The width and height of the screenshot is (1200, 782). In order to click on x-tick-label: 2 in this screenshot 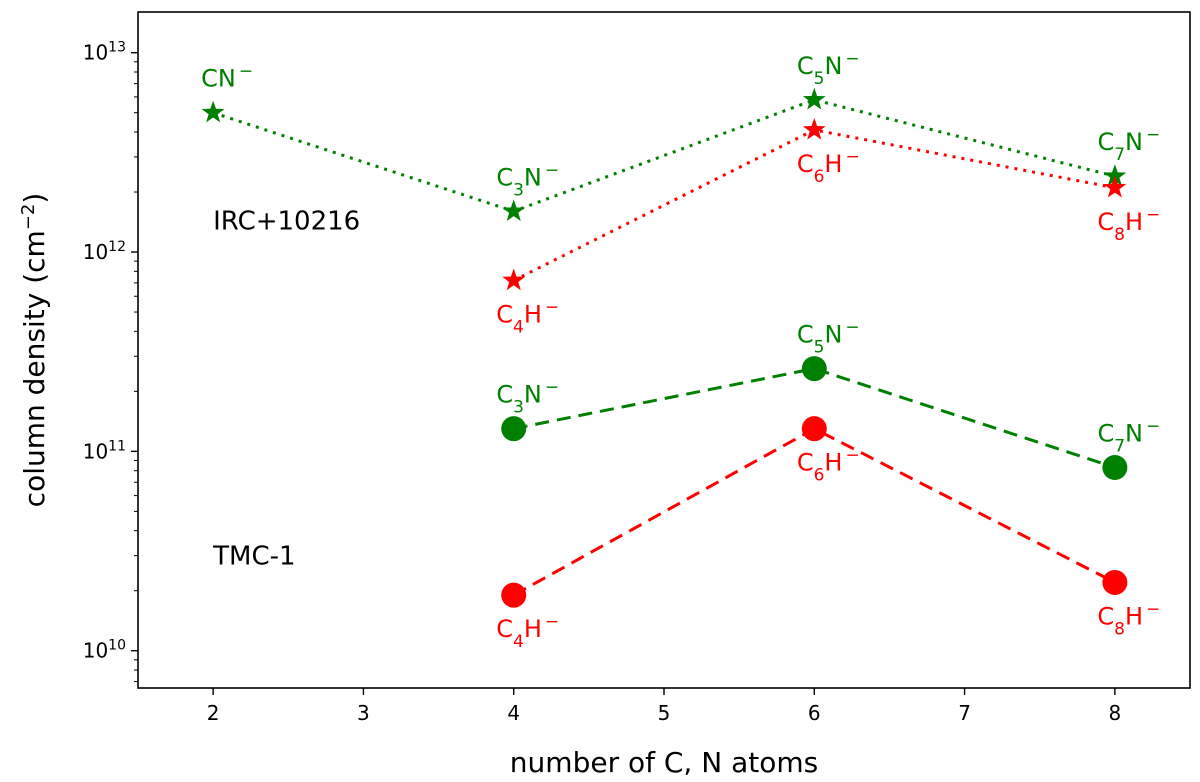, I will do `click(213, 713)`.